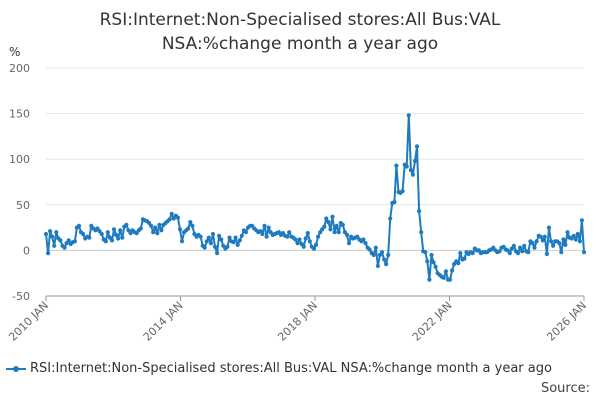  What do you see at coordinates (16, 368) in the screenshot?
I see `legend-marker-icon` at bounding box center [16, 368].